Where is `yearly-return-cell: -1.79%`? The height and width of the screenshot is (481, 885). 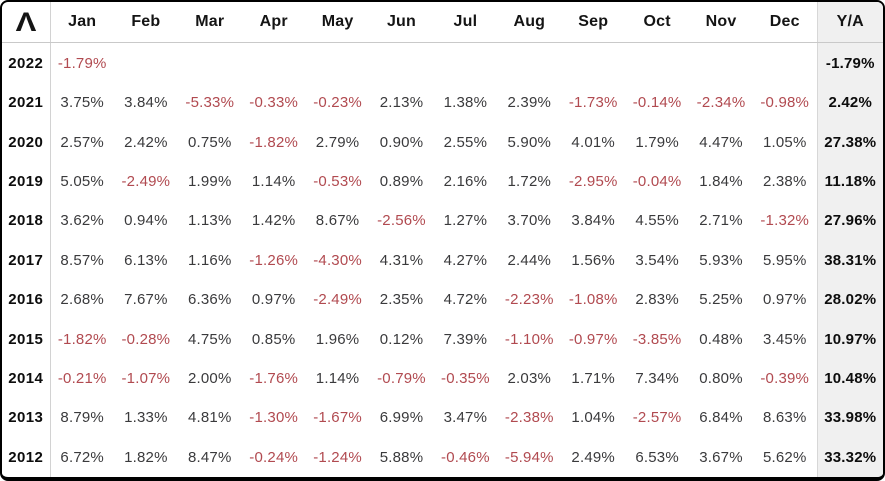 yearly-return-cell: -1.79% is located at coordinates (849, 63).